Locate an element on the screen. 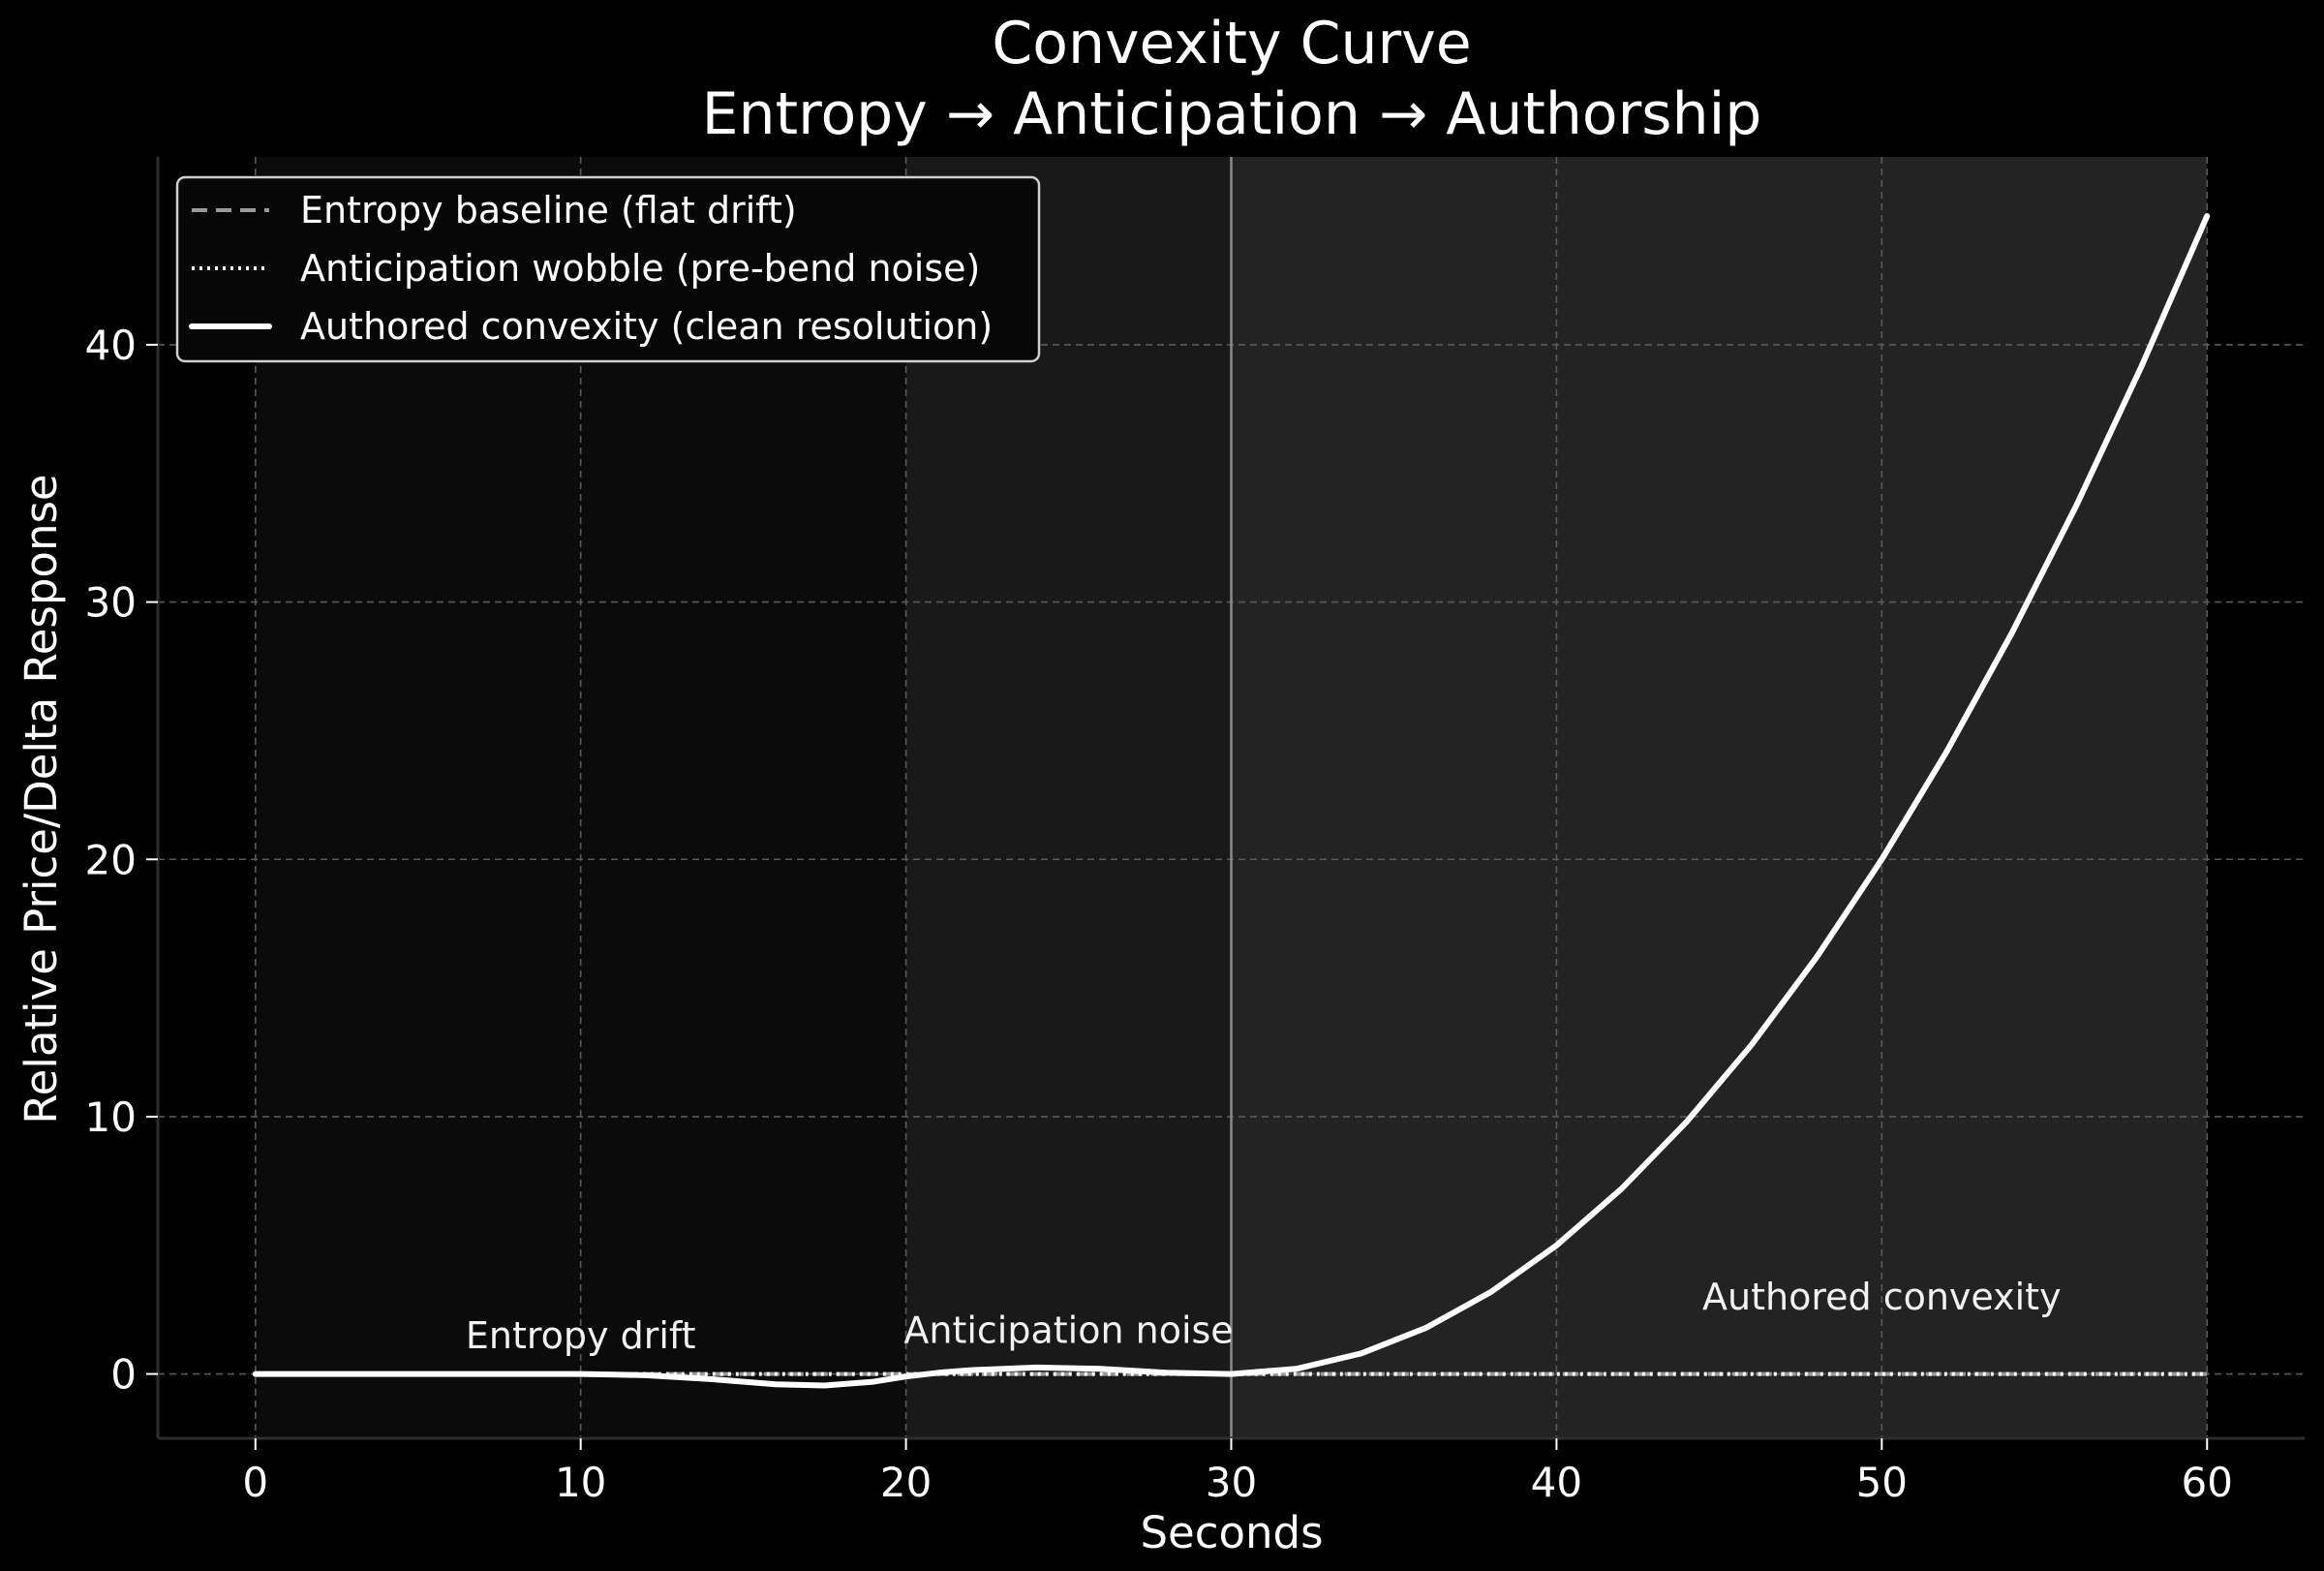  y-tick-label-0: 0 is located at coordinates (124, 1375).